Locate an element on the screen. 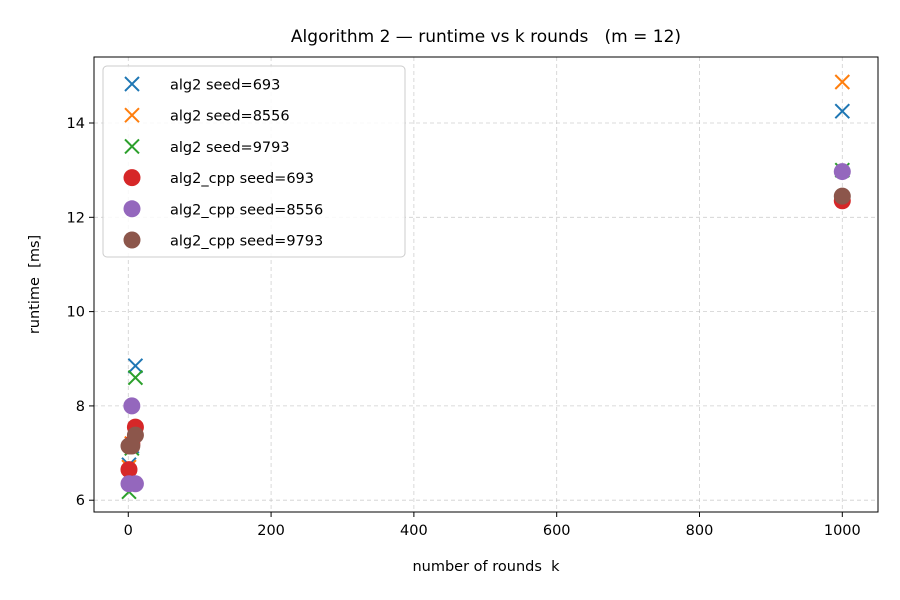 This screenshot has height=600, width=900. y-tick-label: 8 is located at coordinates (80, 407).